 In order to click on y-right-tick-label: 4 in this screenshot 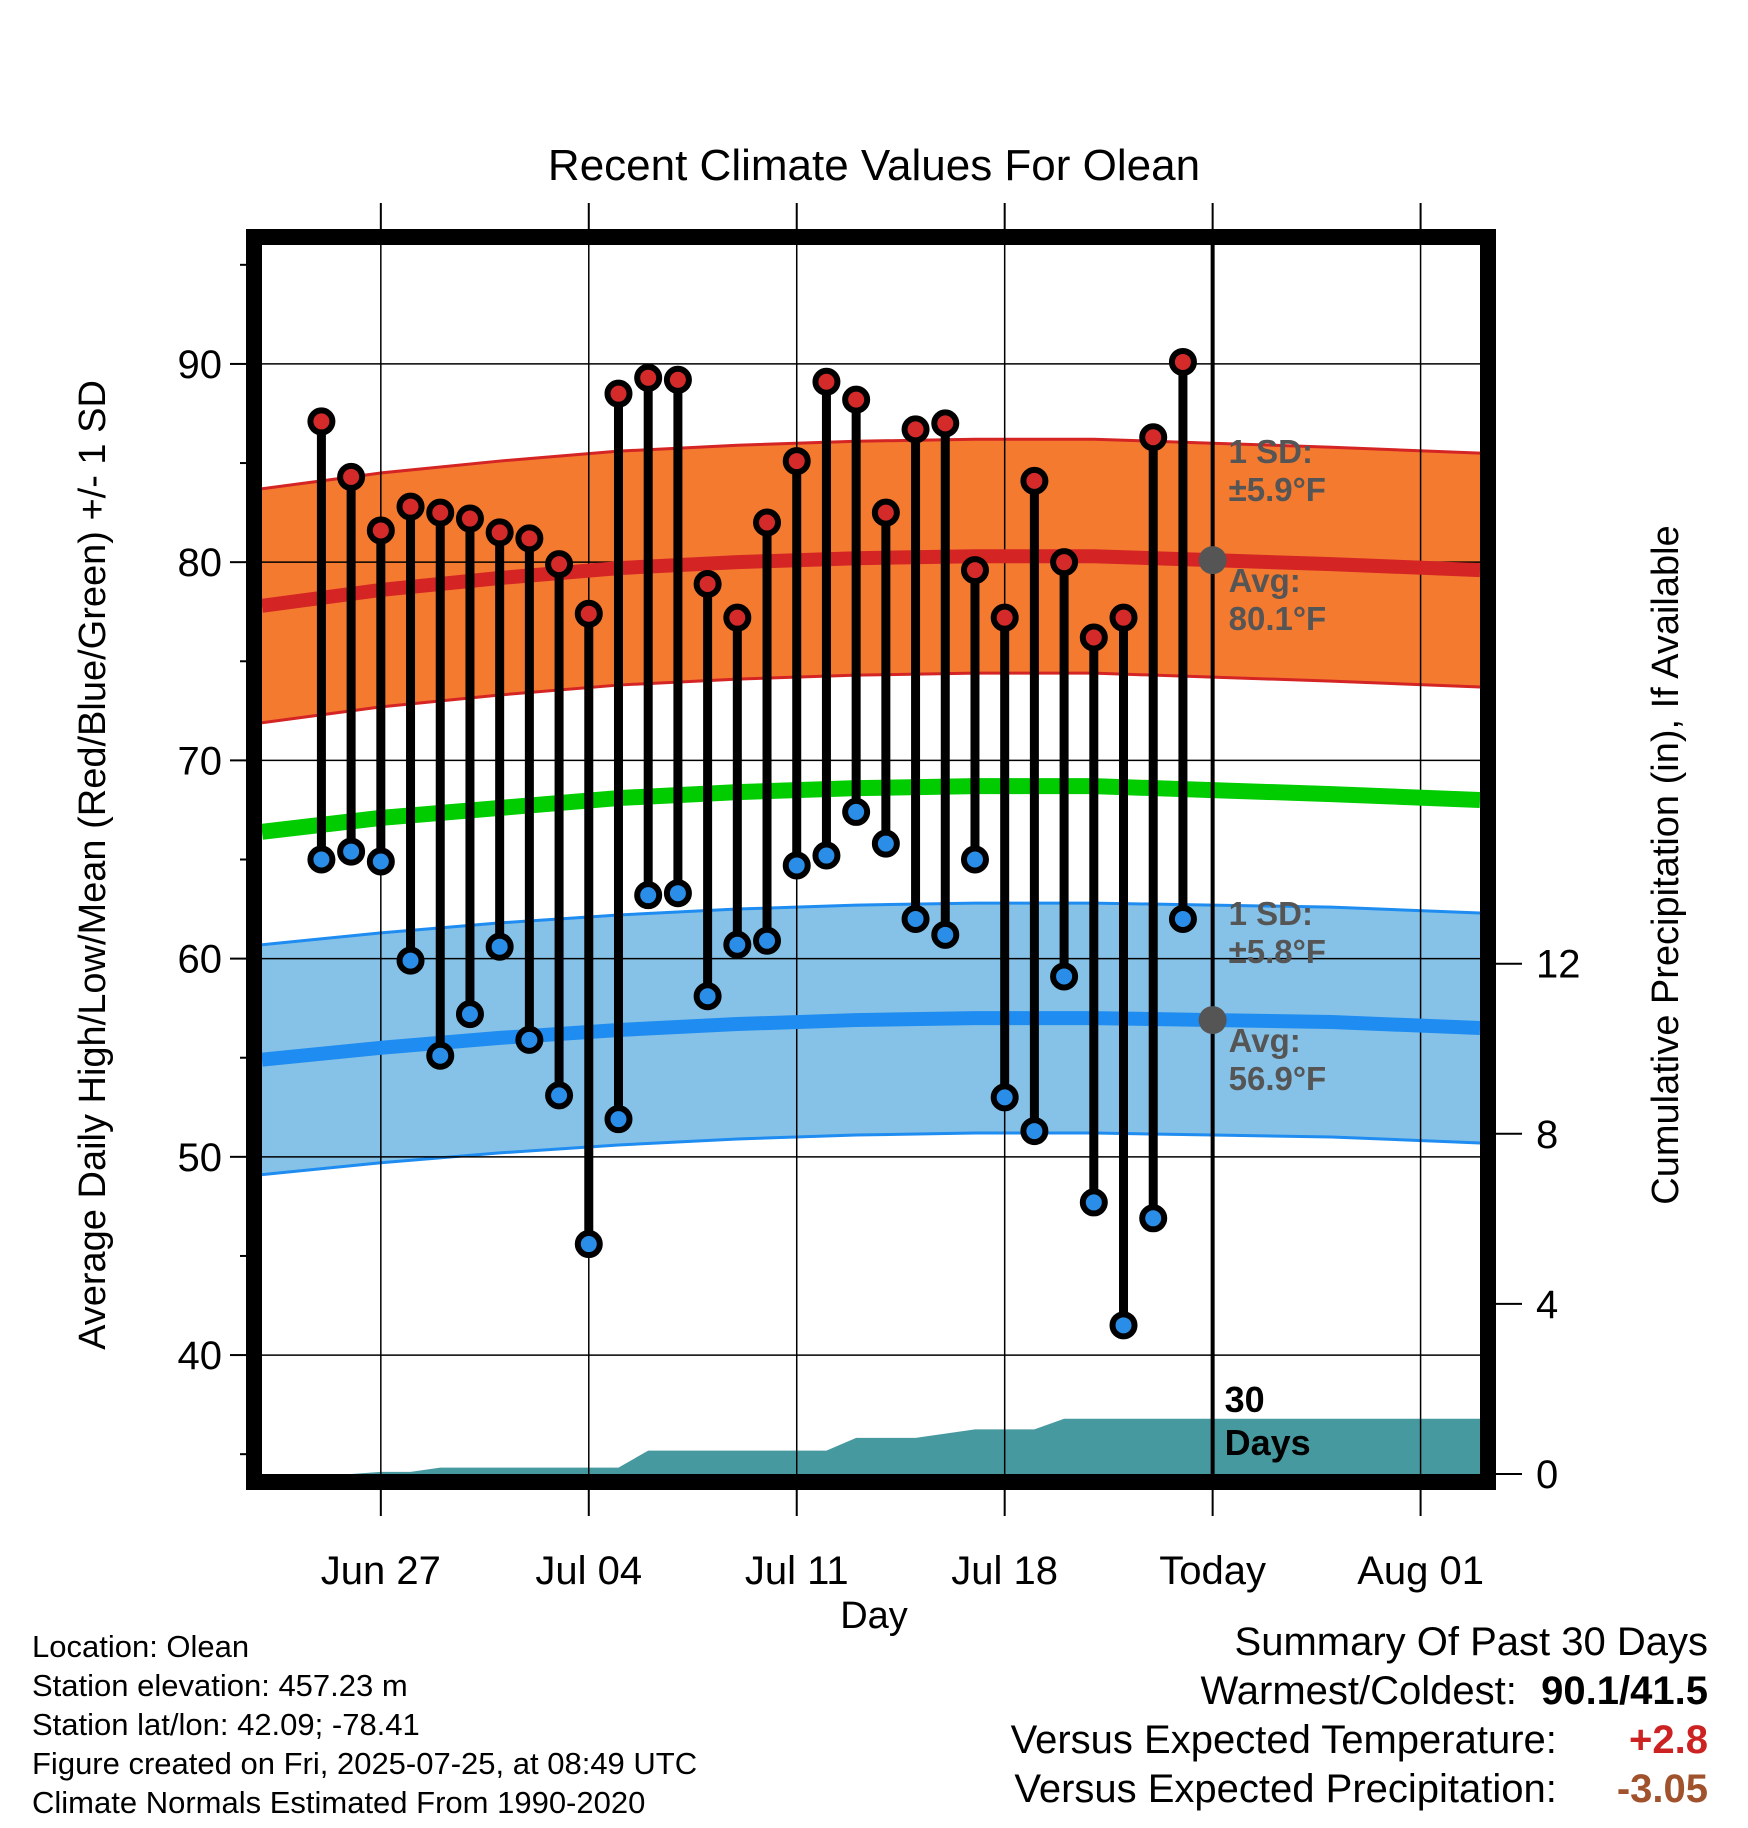, I will do `click(1547, 1305)`.